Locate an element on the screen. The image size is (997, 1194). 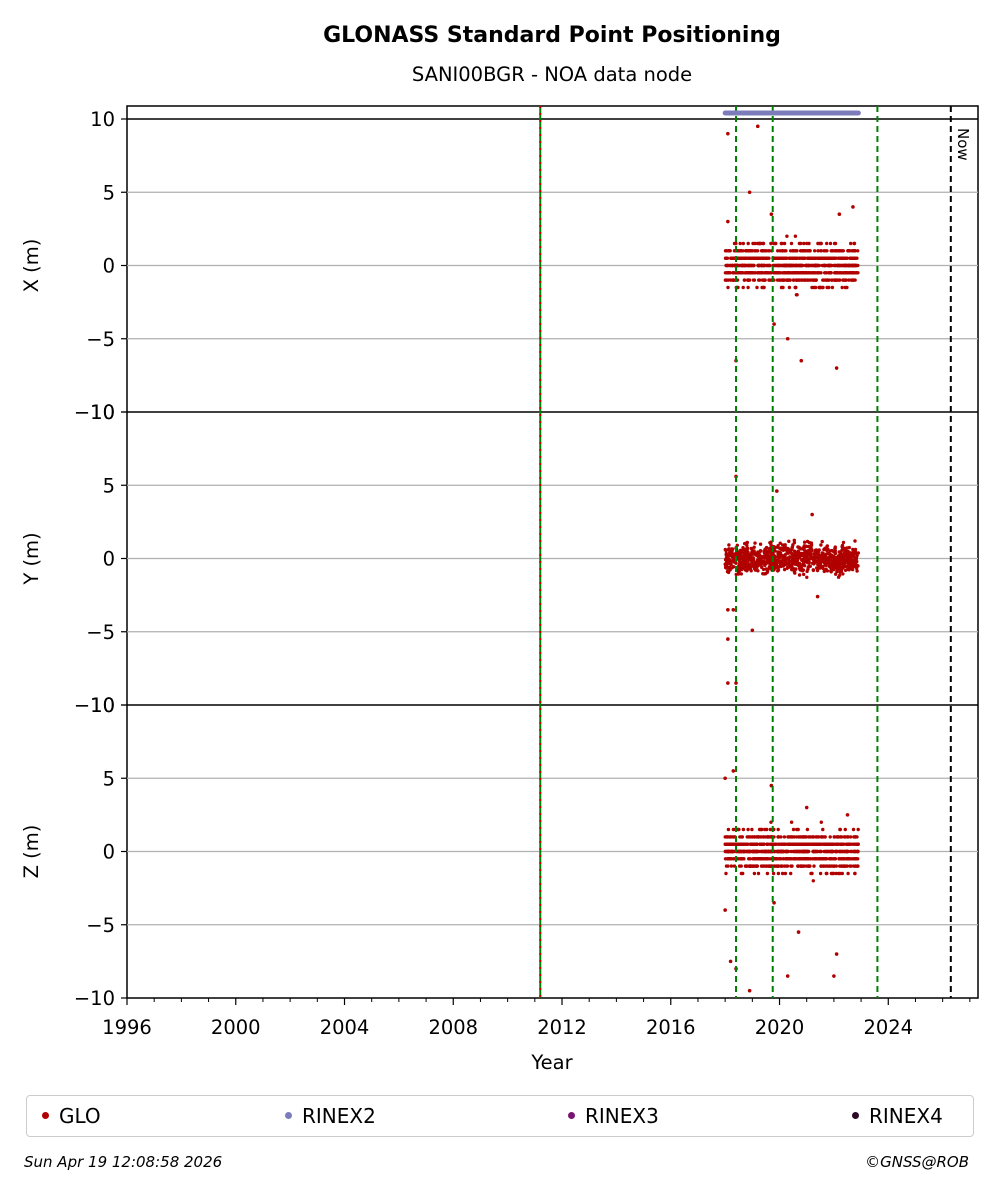
legend-label-rinex3: RINEX3 is located at coordinates (622, 1116).